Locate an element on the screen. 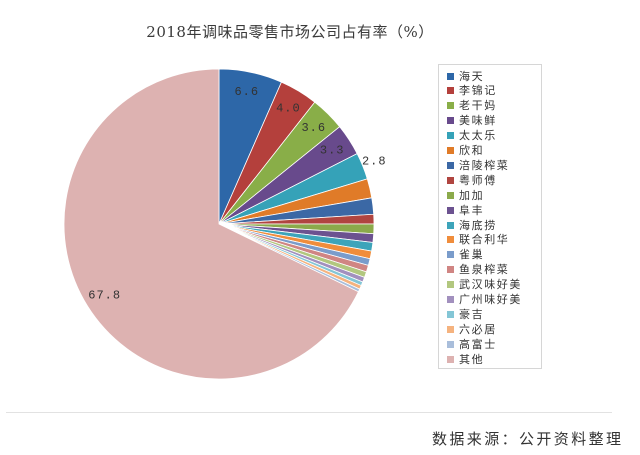 This screenshot has height=455, width=640. legend-item: 海底捞 is located at coordinates (472, 225).